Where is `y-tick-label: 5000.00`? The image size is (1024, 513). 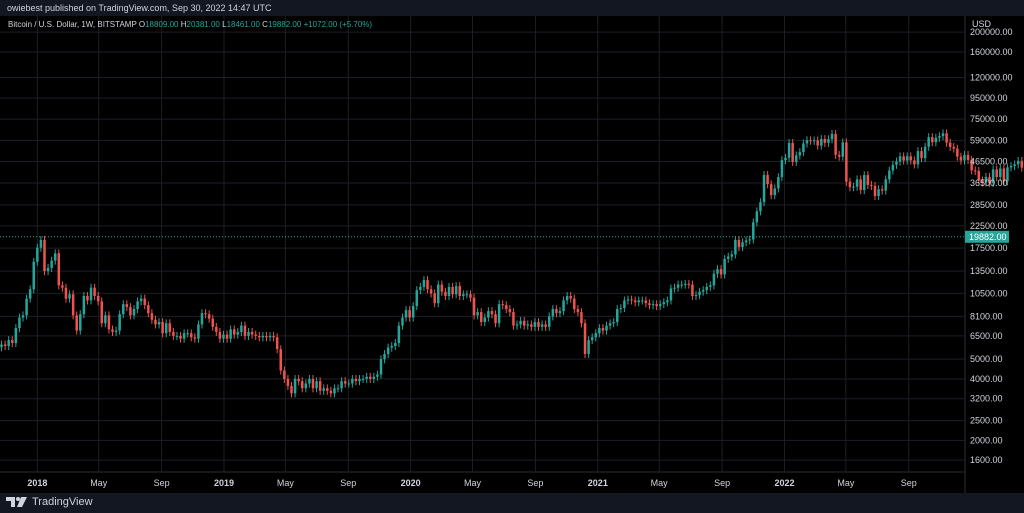 y-tick-label: 5000.00 is located at coordinates (986, 359).